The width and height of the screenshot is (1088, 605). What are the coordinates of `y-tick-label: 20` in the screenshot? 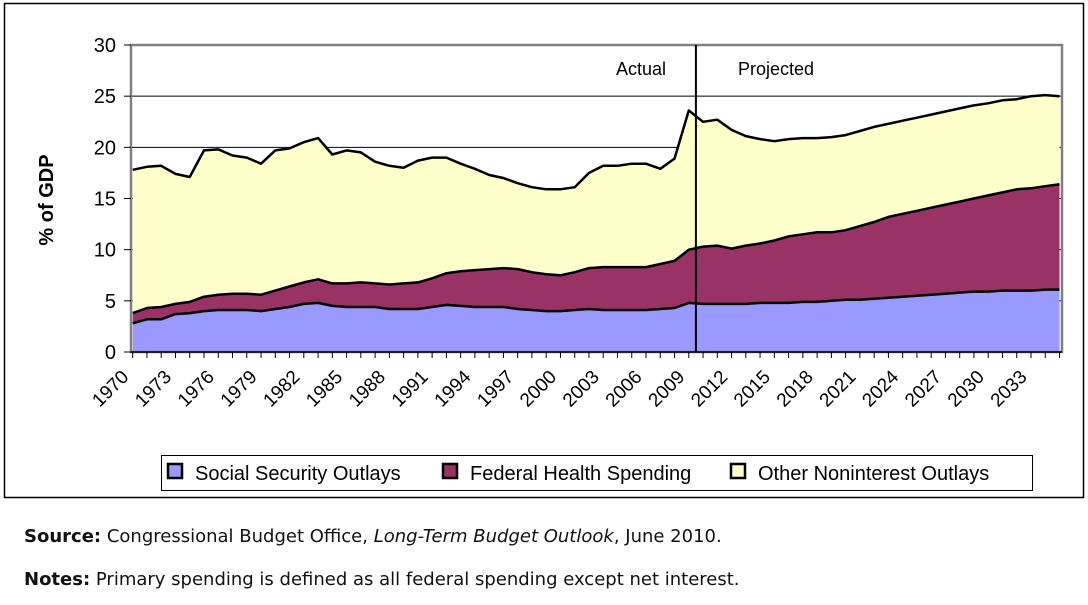 It's located at (105, 148).